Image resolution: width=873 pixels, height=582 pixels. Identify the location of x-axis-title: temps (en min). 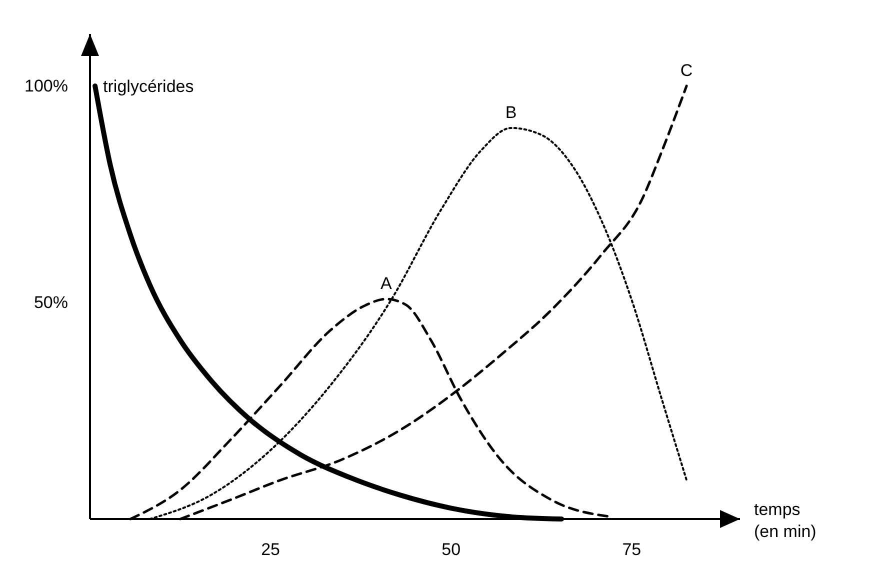
(785, 520).